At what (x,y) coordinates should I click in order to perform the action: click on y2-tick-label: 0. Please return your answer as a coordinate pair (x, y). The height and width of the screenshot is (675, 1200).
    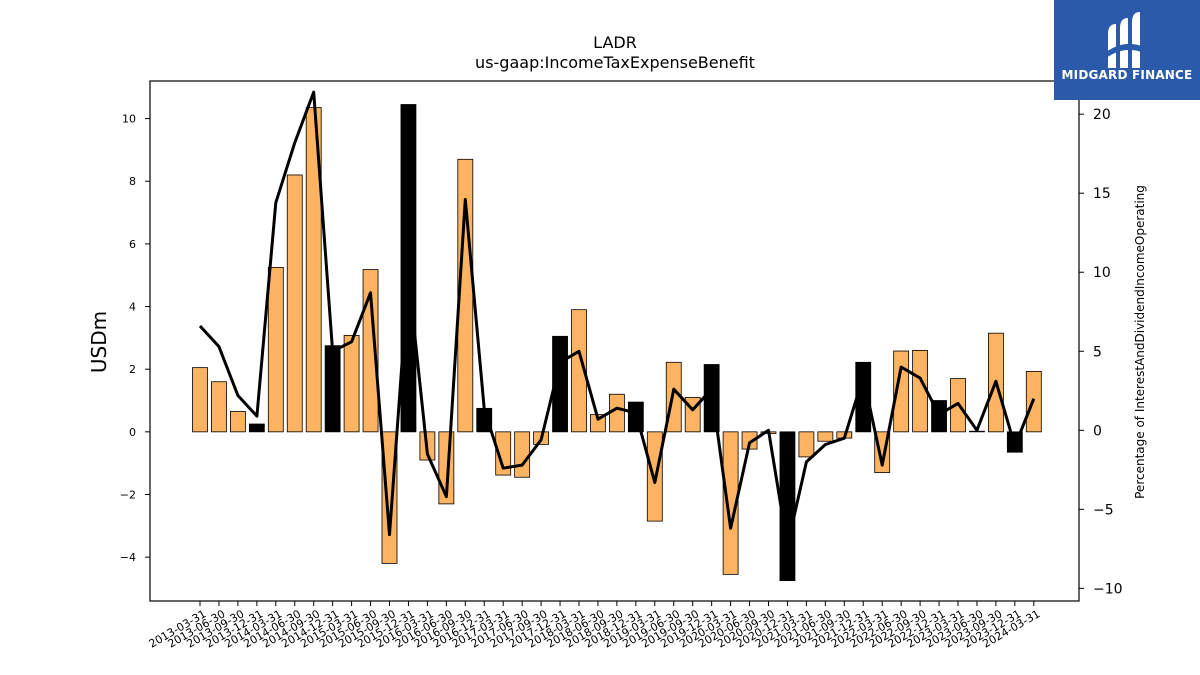
    Looking at the image, I should click on (1097, 431).